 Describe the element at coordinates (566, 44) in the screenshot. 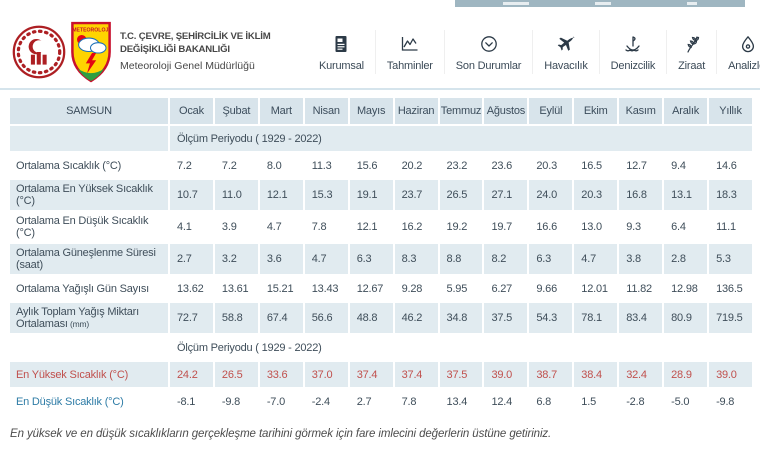

I see `plane-icon` at that location.